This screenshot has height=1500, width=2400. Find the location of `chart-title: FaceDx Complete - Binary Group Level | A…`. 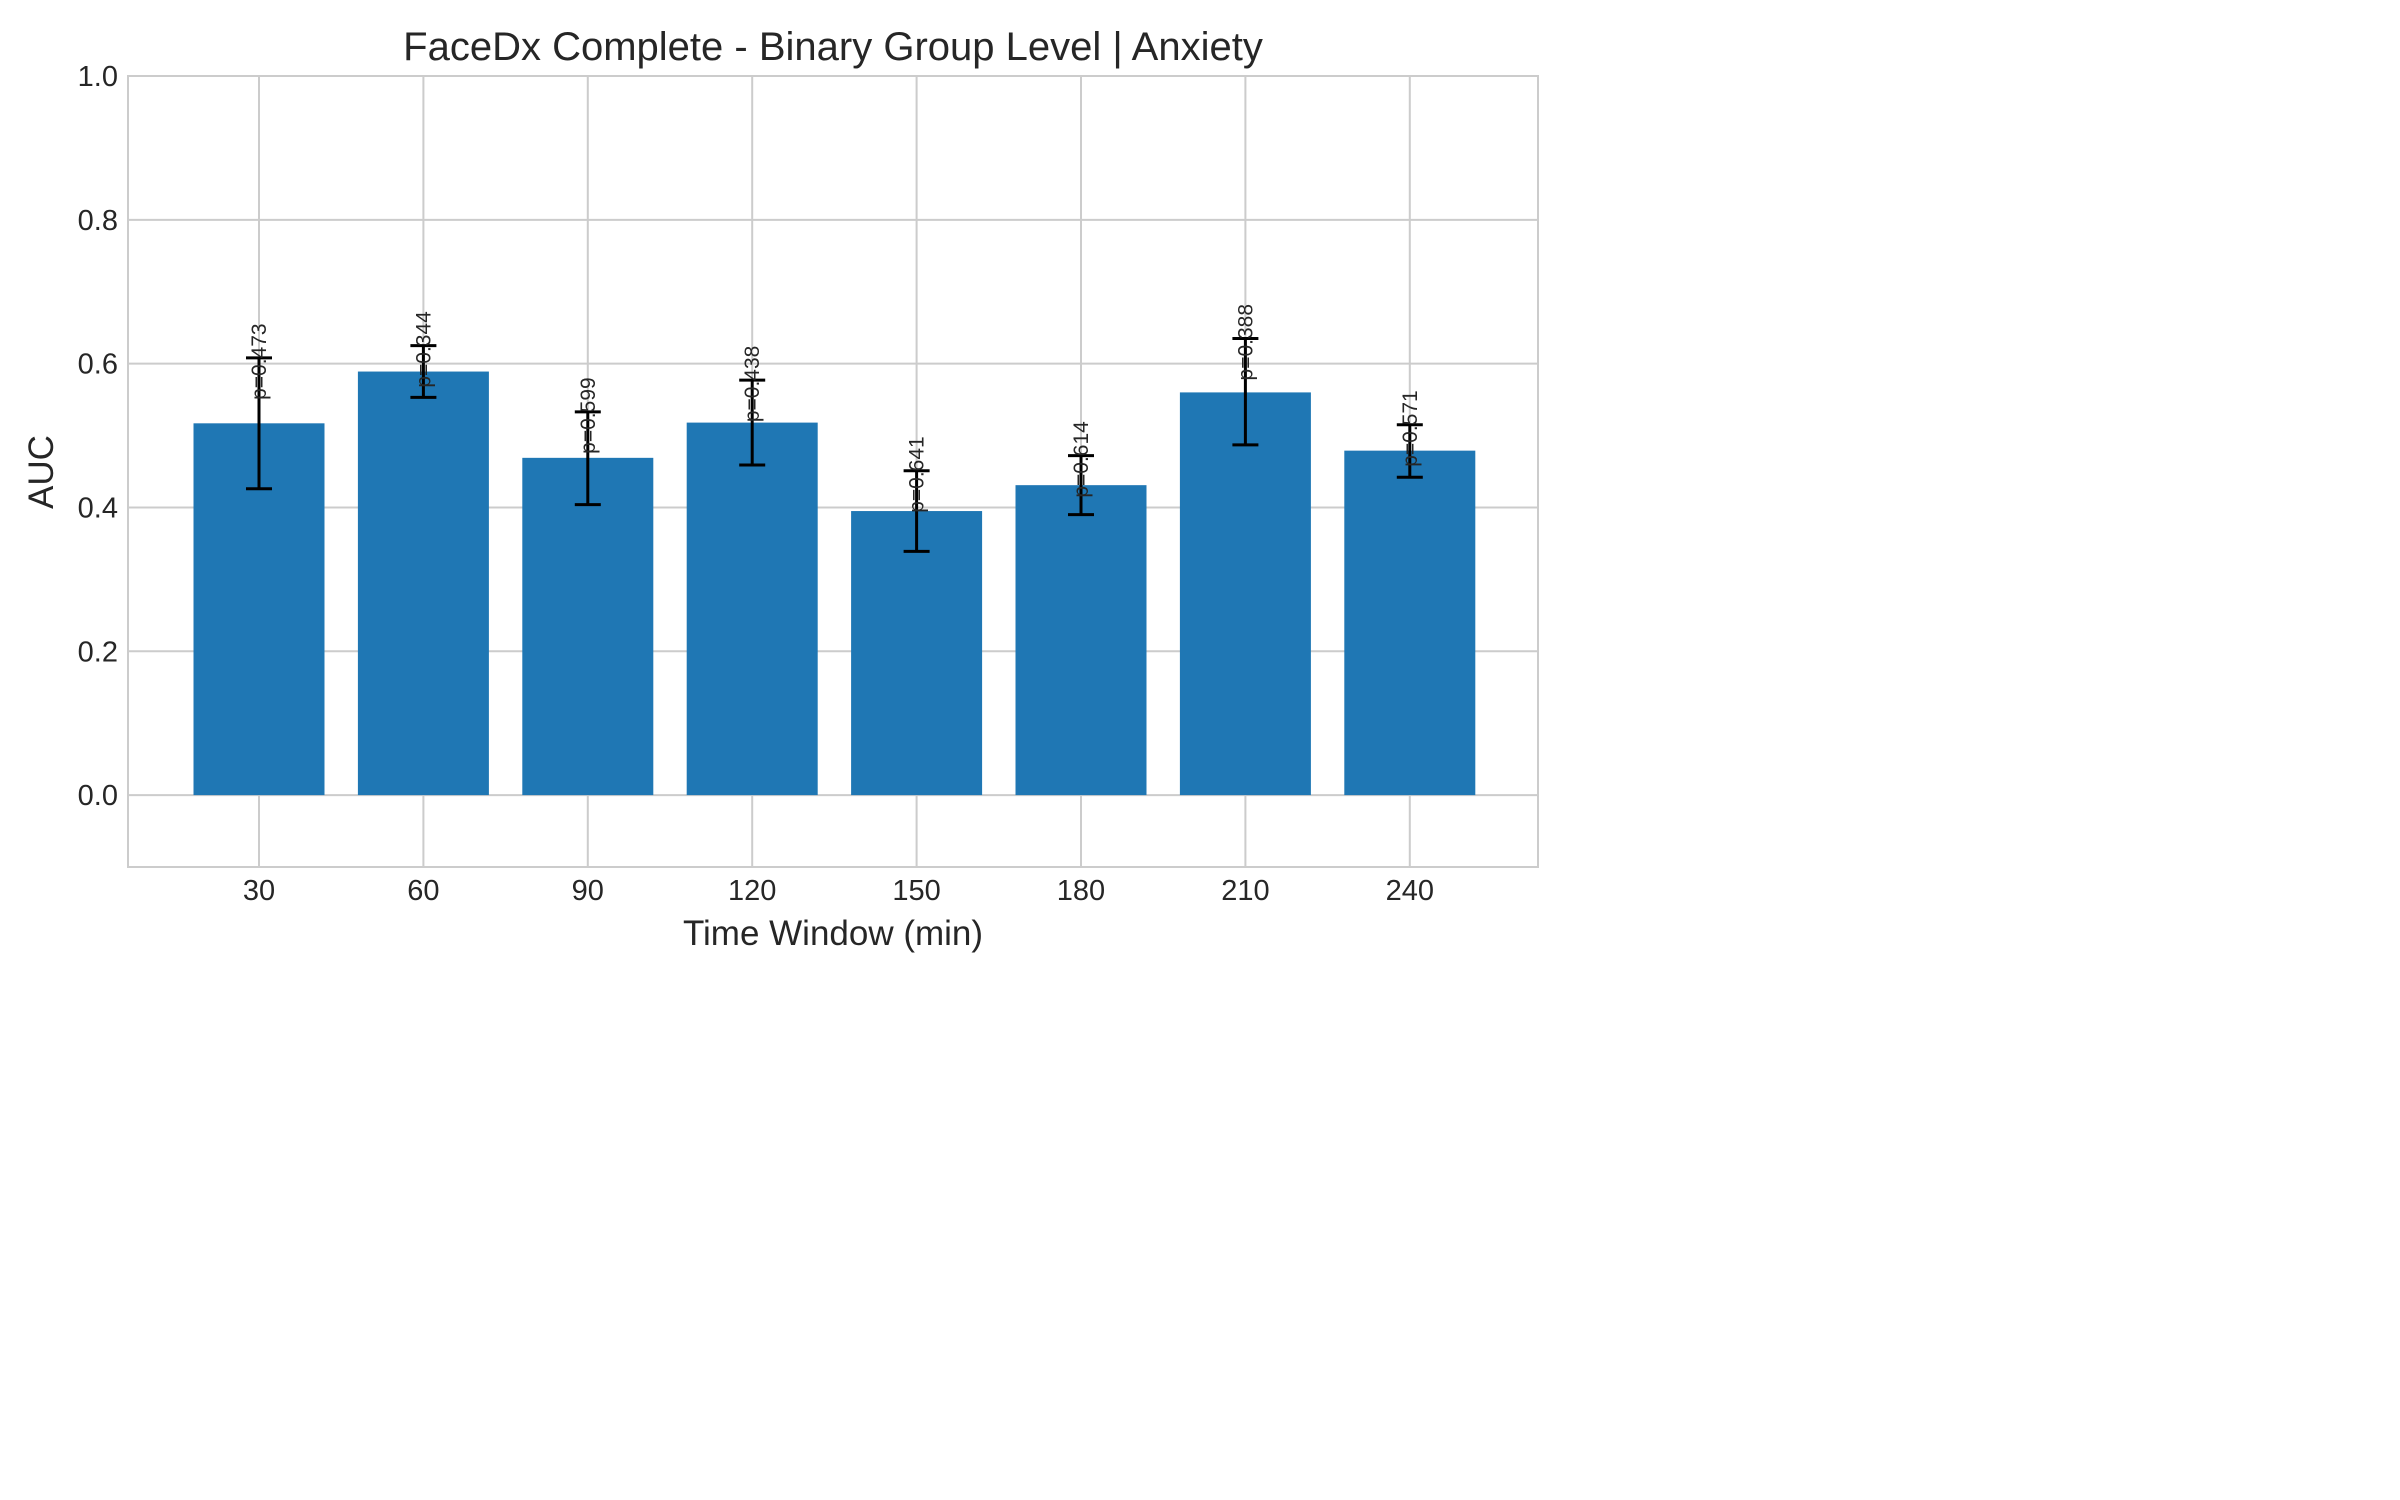

chart-title: FaceDx Complete - Binary Group Level | A… is located at coordinates (833, 47).